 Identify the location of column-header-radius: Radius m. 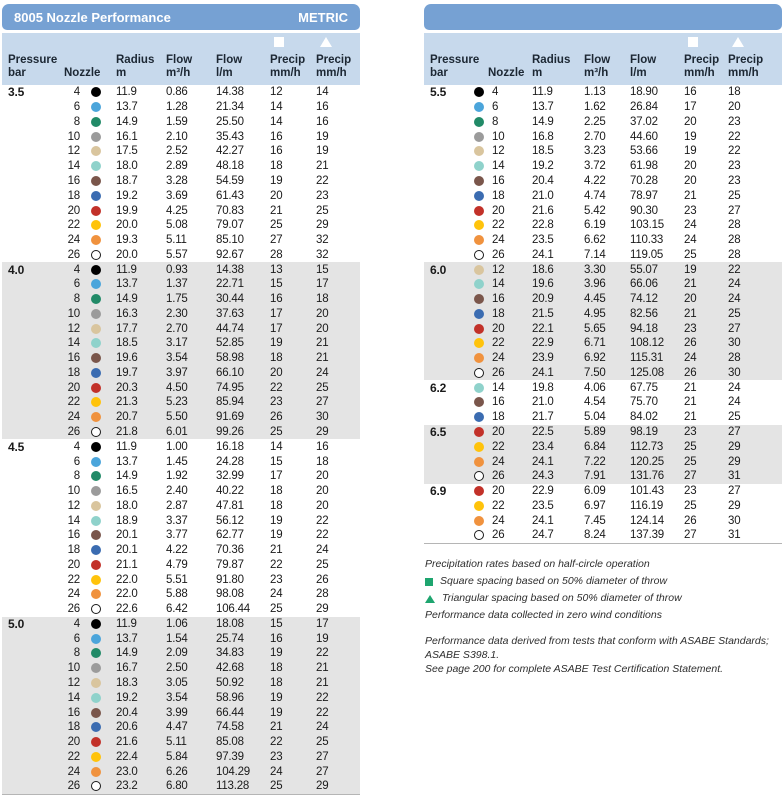
(133, 59).